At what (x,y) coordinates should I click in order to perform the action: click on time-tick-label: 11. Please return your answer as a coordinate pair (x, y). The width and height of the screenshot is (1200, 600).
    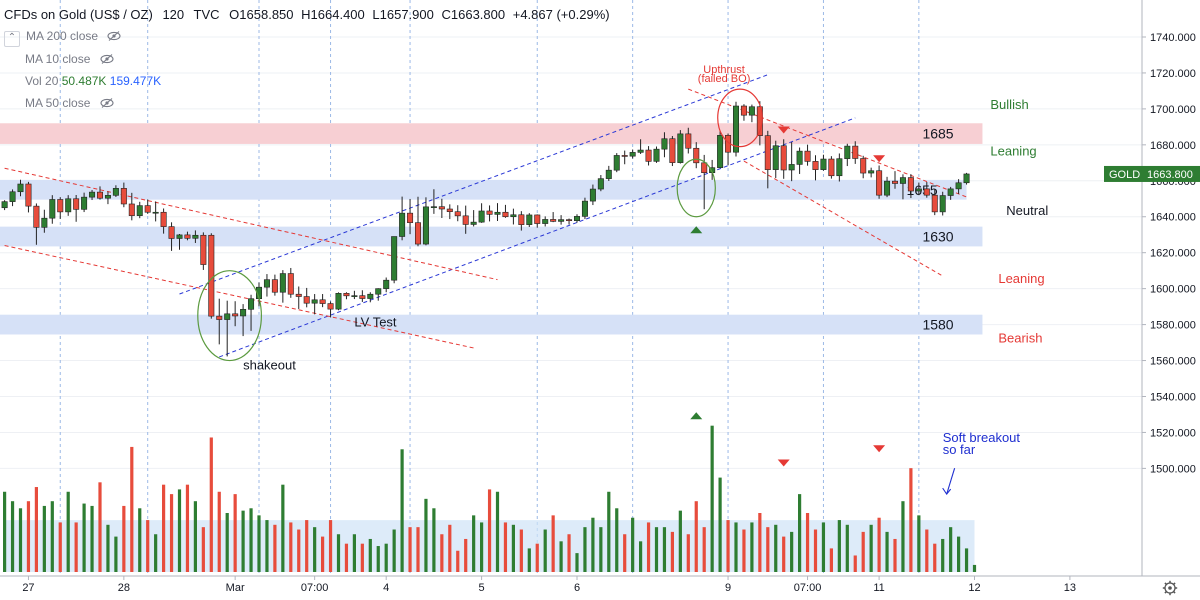
    Looking at the image, I should click on (878, 588).